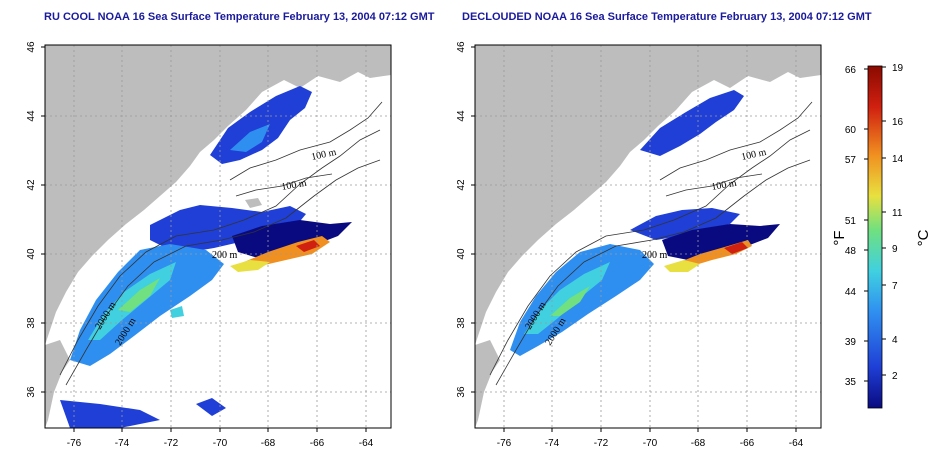 This screenshot has height=475, width=950. What do you see at coordinates (895, 249) in the screenshot?
I see `colorbar-c-tick: 9` at bounding box center [895, 249].